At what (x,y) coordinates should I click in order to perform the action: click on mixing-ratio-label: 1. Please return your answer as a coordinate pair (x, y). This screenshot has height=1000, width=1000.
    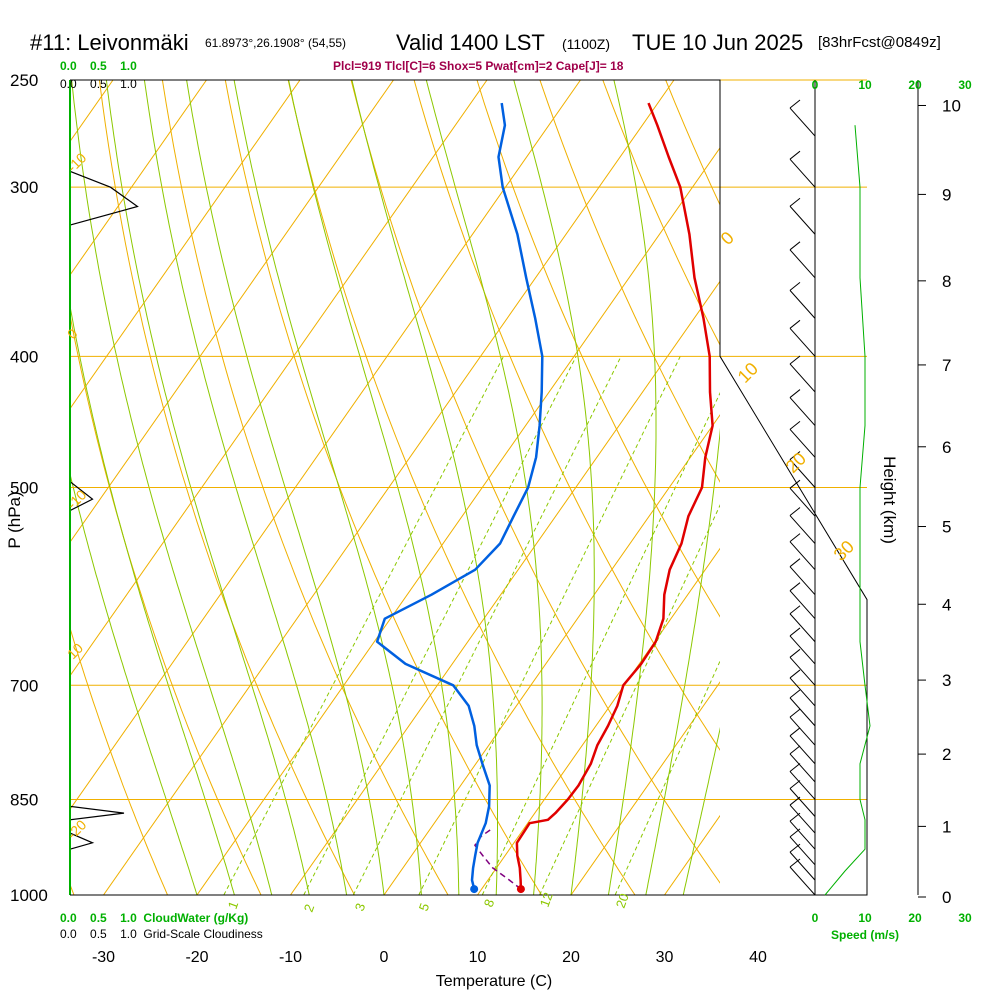
    Looking at the image, I should click on (233, 905).